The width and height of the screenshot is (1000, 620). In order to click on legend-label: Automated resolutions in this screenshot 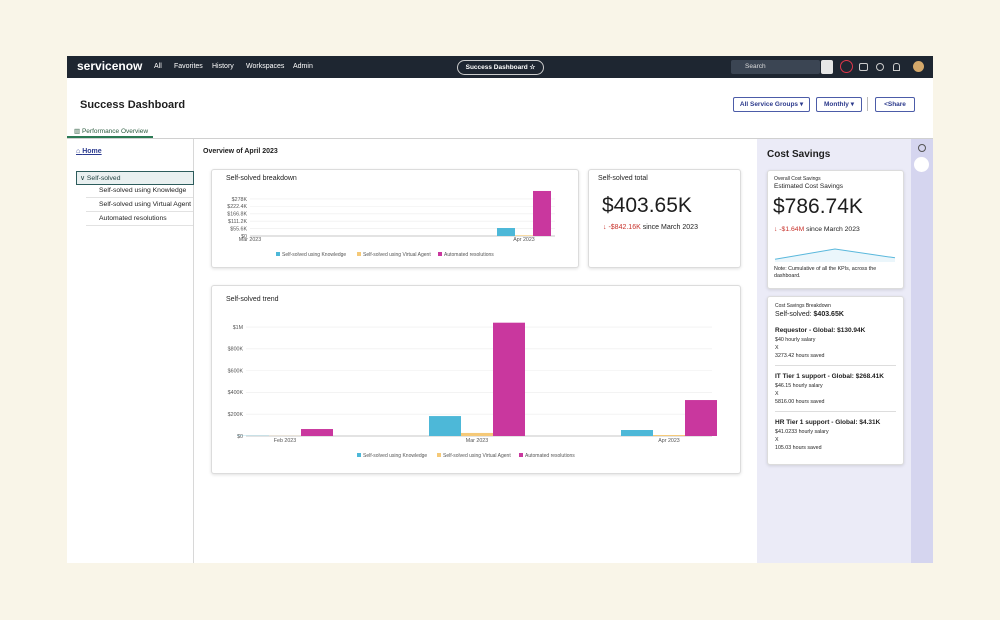, I will do `click(550, 456)`.